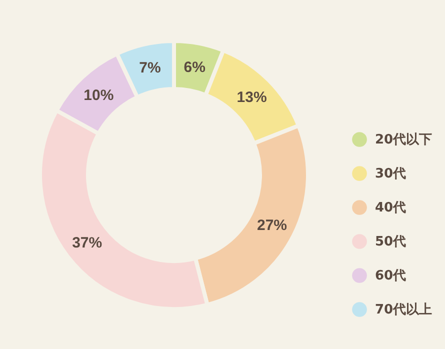 The height and width of the screenshot is (349, 445). I want to click on legend-label: 70代以上, so click(403, 310).